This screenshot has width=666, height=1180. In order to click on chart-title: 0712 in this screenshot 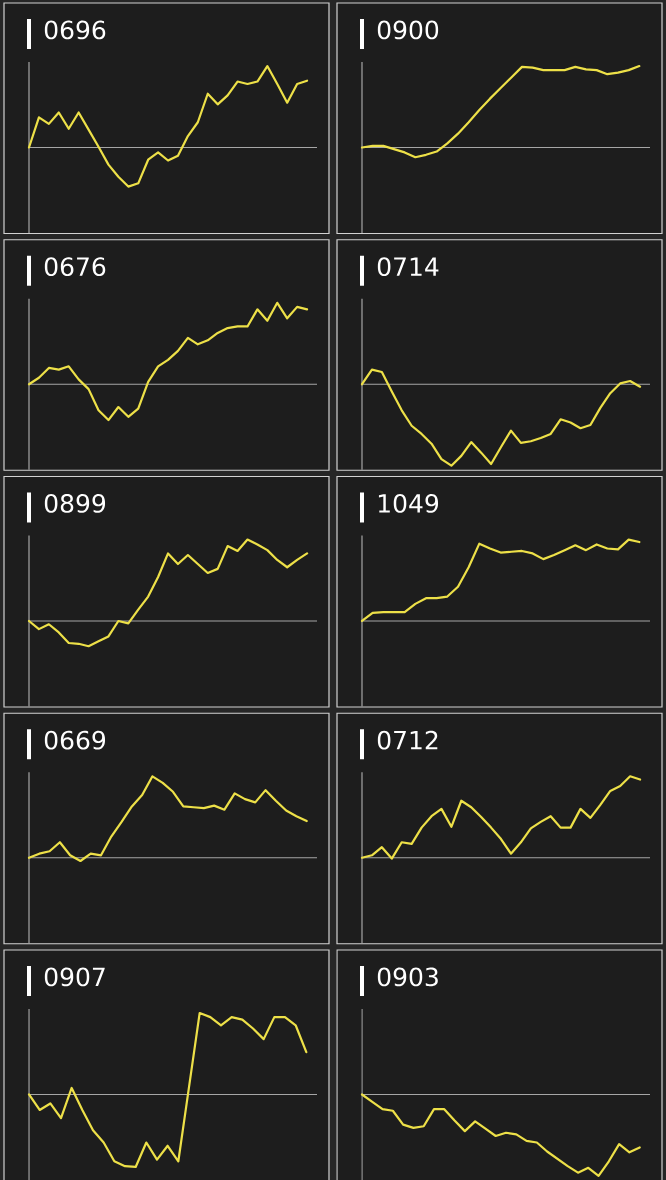, I will do `click(407, 740)`.